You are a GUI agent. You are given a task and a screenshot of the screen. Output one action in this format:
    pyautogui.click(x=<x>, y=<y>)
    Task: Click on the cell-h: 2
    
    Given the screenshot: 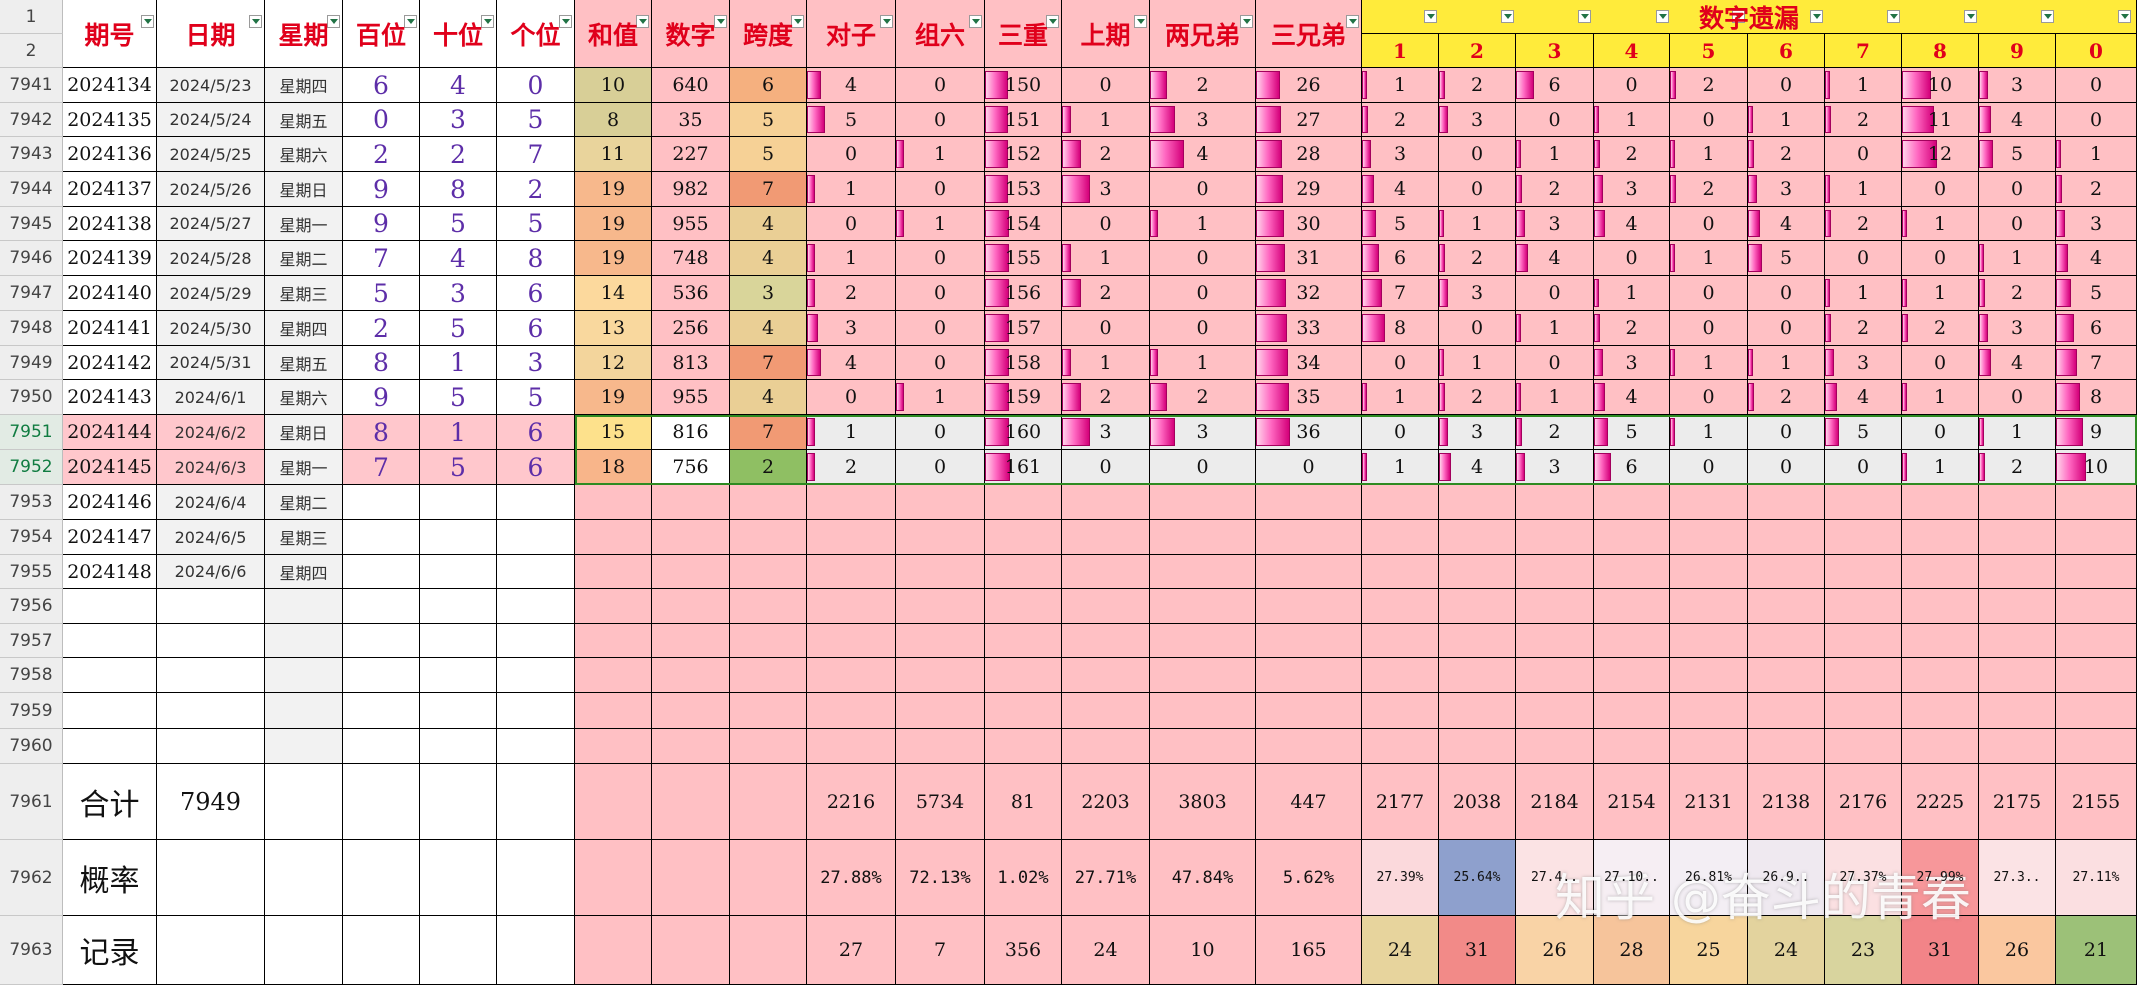 What is the action you would take?
    pyautogui.click(x=381, y=154)
    